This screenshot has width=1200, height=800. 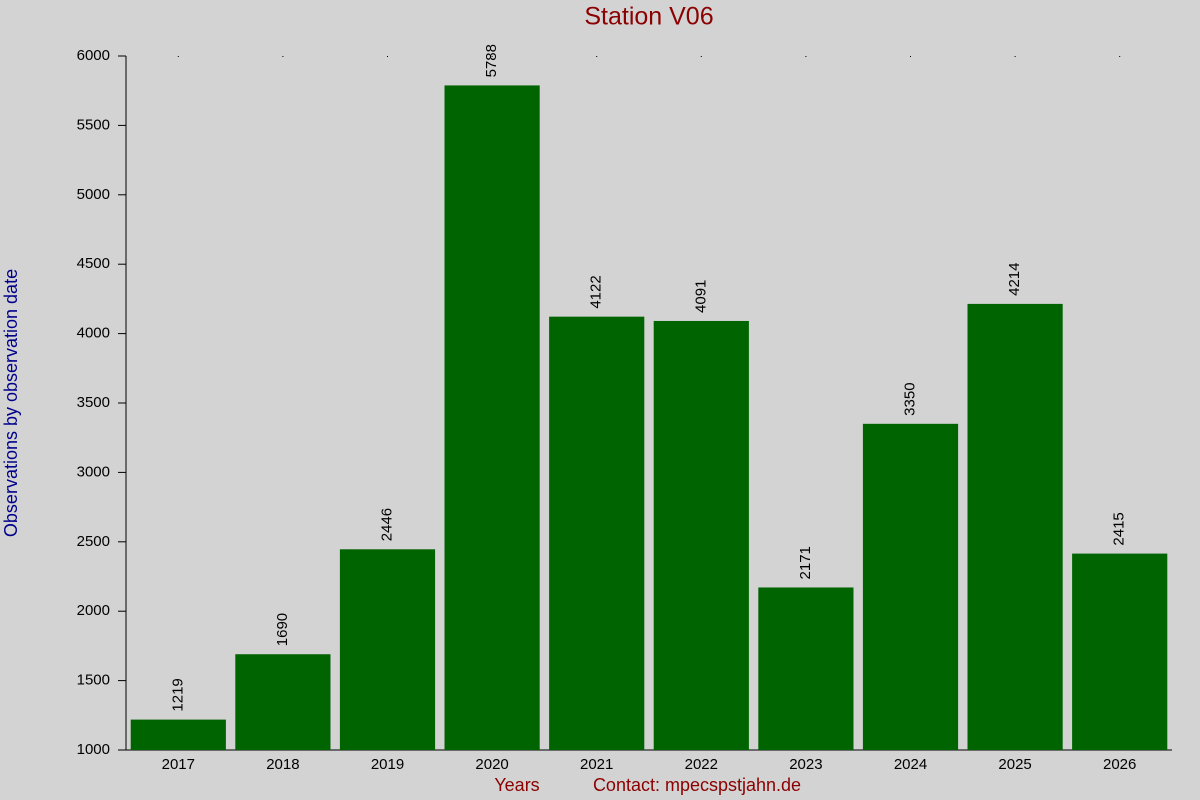 I want to click on y-tick-label: 4000, so click(x=93, y=333).